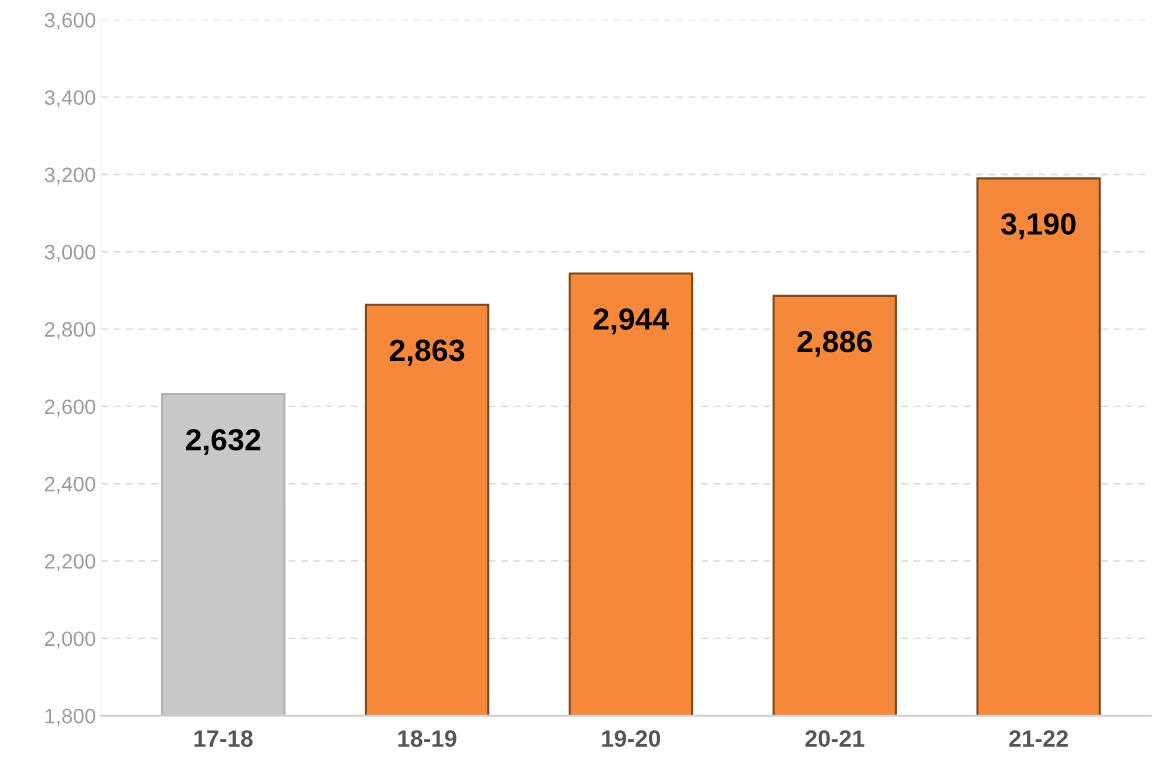 The height and width of the screenshot is (763, 1160). Describe the element at coordinates (631, 738) in the screenshot. I see `x-tick-label: 19-20` at that location.